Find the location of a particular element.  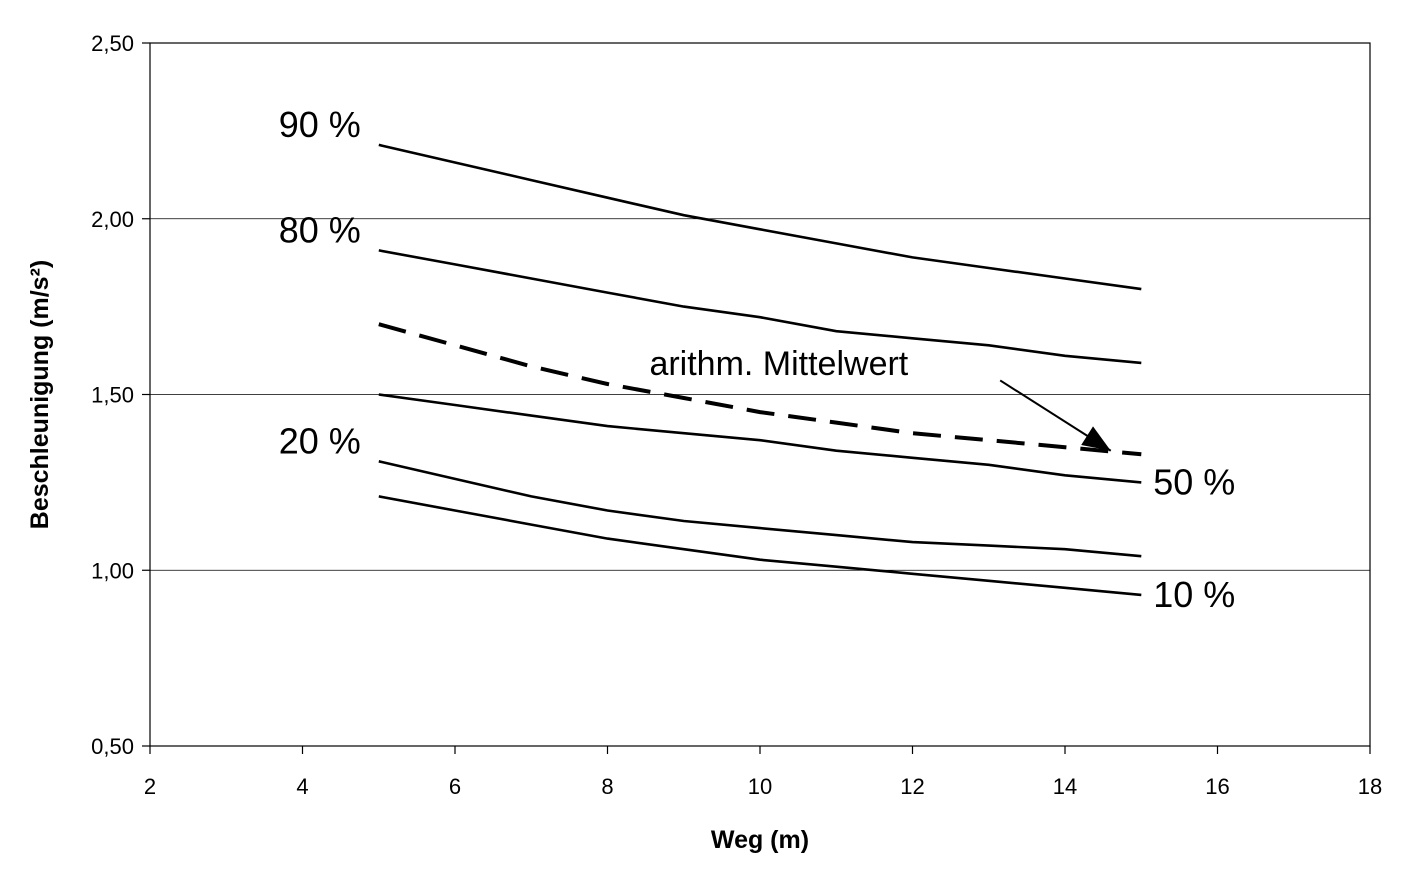

series-label: 90 % is located at coordinates (320, 124).